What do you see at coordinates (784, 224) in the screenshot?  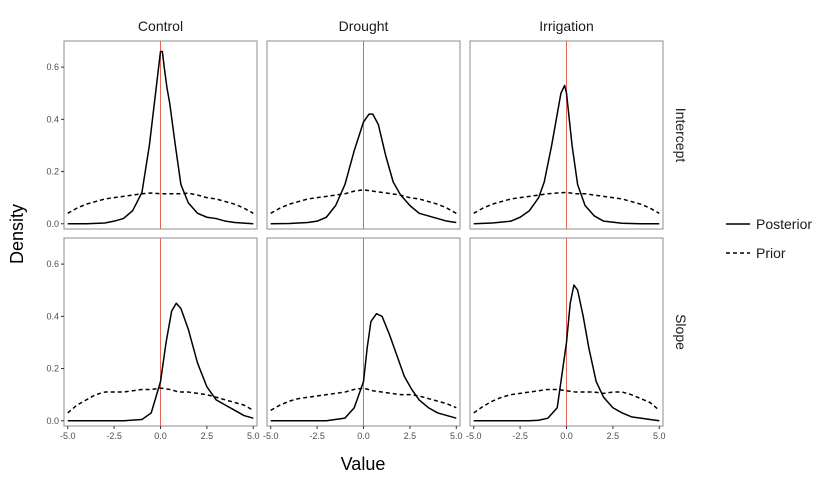 I see `legend-posterior-label: Posterior` at bounding box center [784, 224].